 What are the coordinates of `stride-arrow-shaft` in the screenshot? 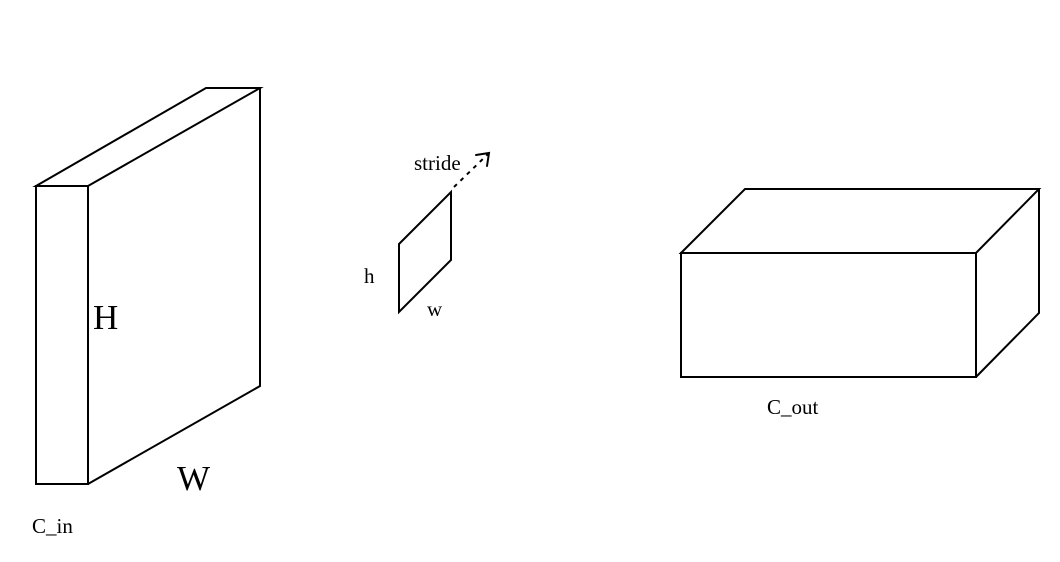 It's located at (471, 170).